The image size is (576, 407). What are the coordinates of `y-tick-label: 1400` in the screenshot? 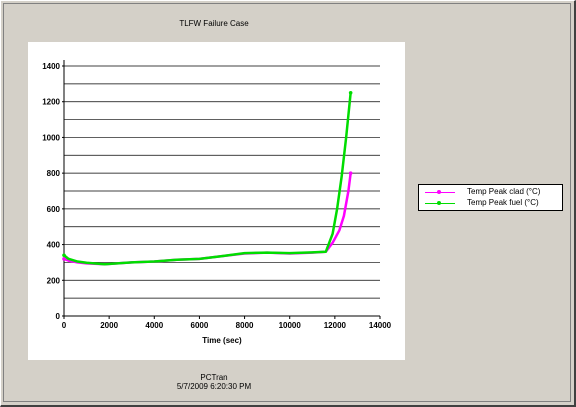 It's located at (51, 66).